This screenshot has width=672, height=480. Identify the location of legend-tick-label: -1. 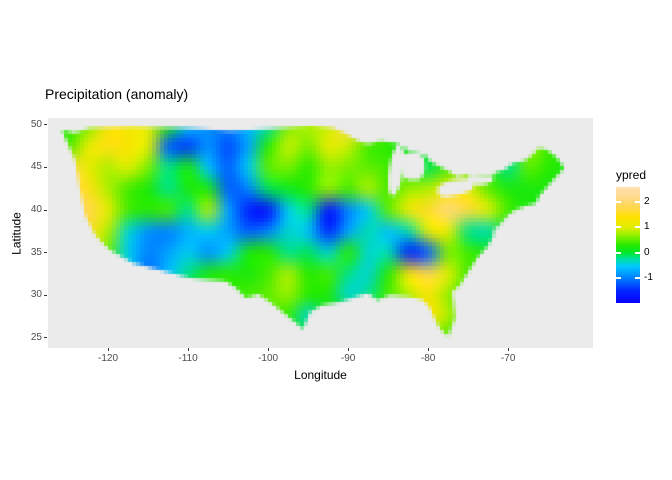
(648, 277).